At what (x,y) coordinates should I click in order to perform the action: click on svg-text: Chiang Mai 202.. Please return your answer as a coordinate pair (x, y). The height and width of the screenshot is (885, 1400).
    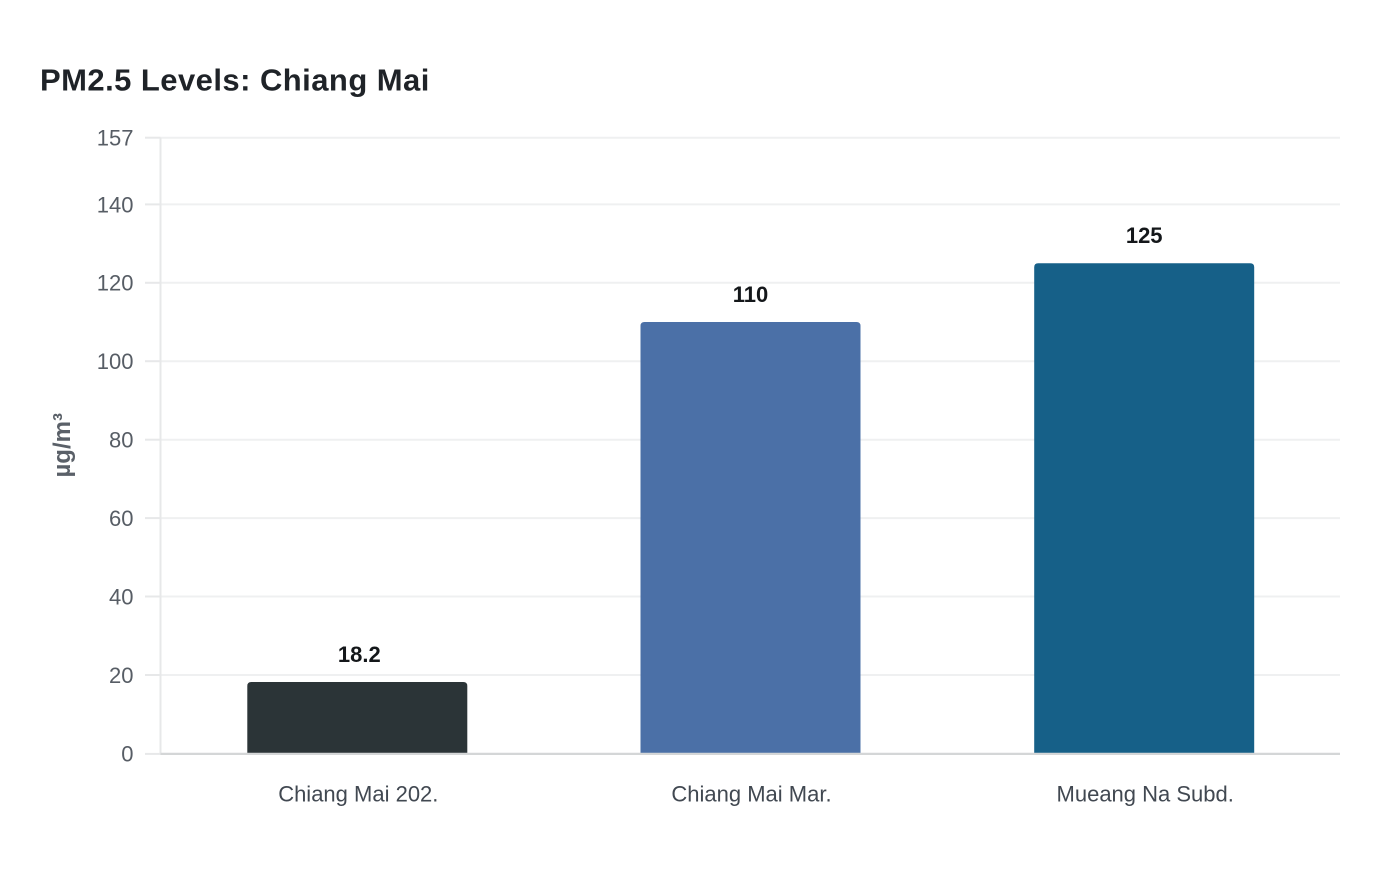
    Looking at the image, I should click on (358, 793).